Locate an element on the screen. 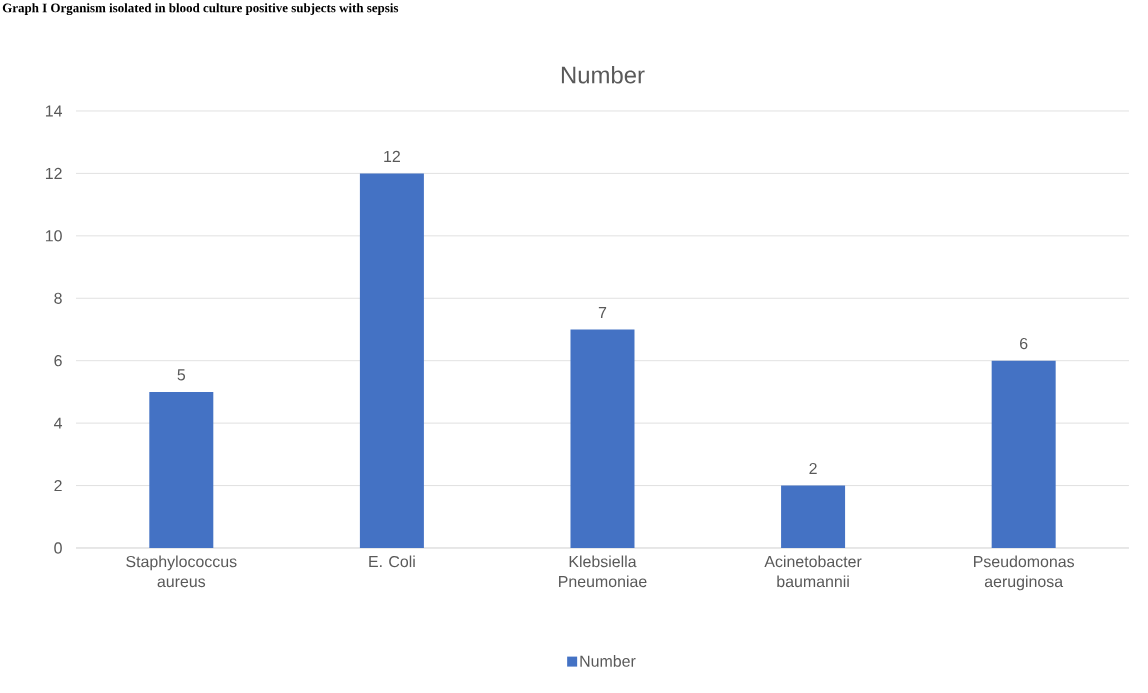  data-label: 7 is located at coordinates (602, 312).